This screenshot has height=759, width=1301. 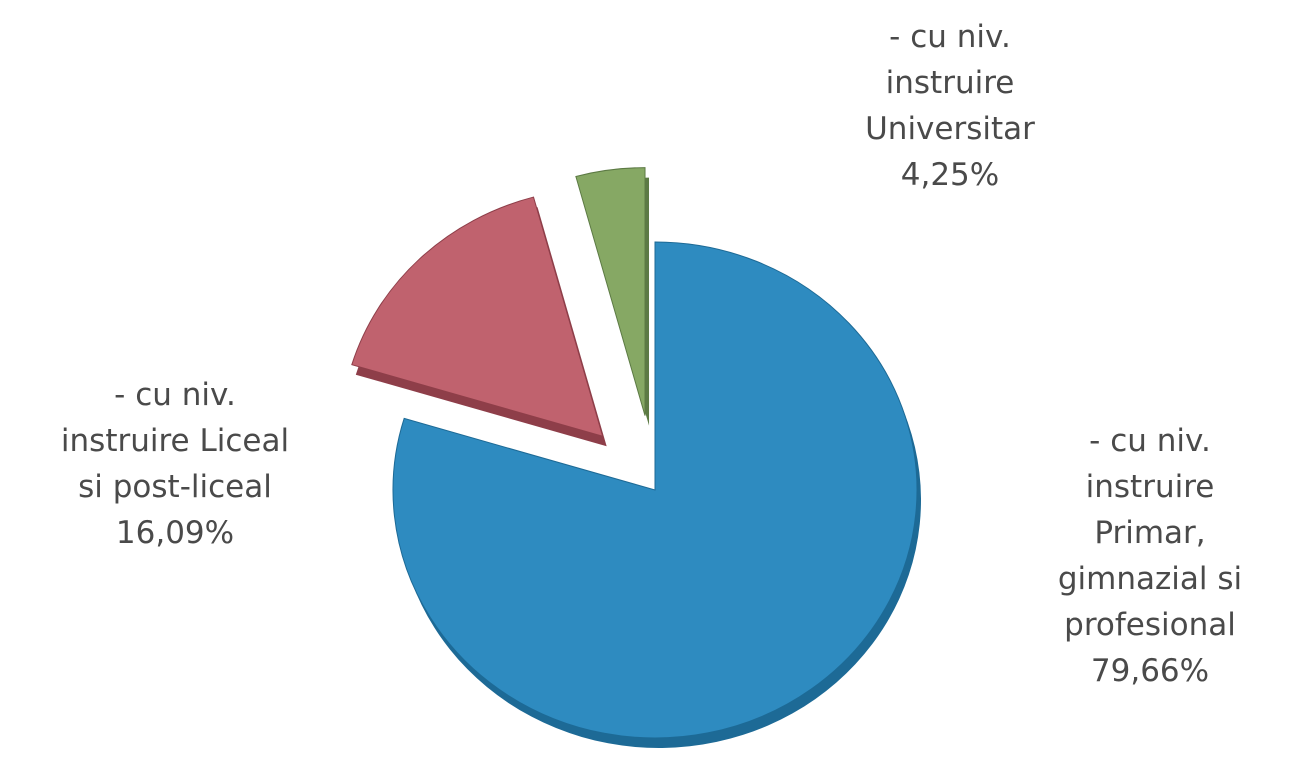 I want to click on slice-label-line: Universitar, so click(x=950, y=129).